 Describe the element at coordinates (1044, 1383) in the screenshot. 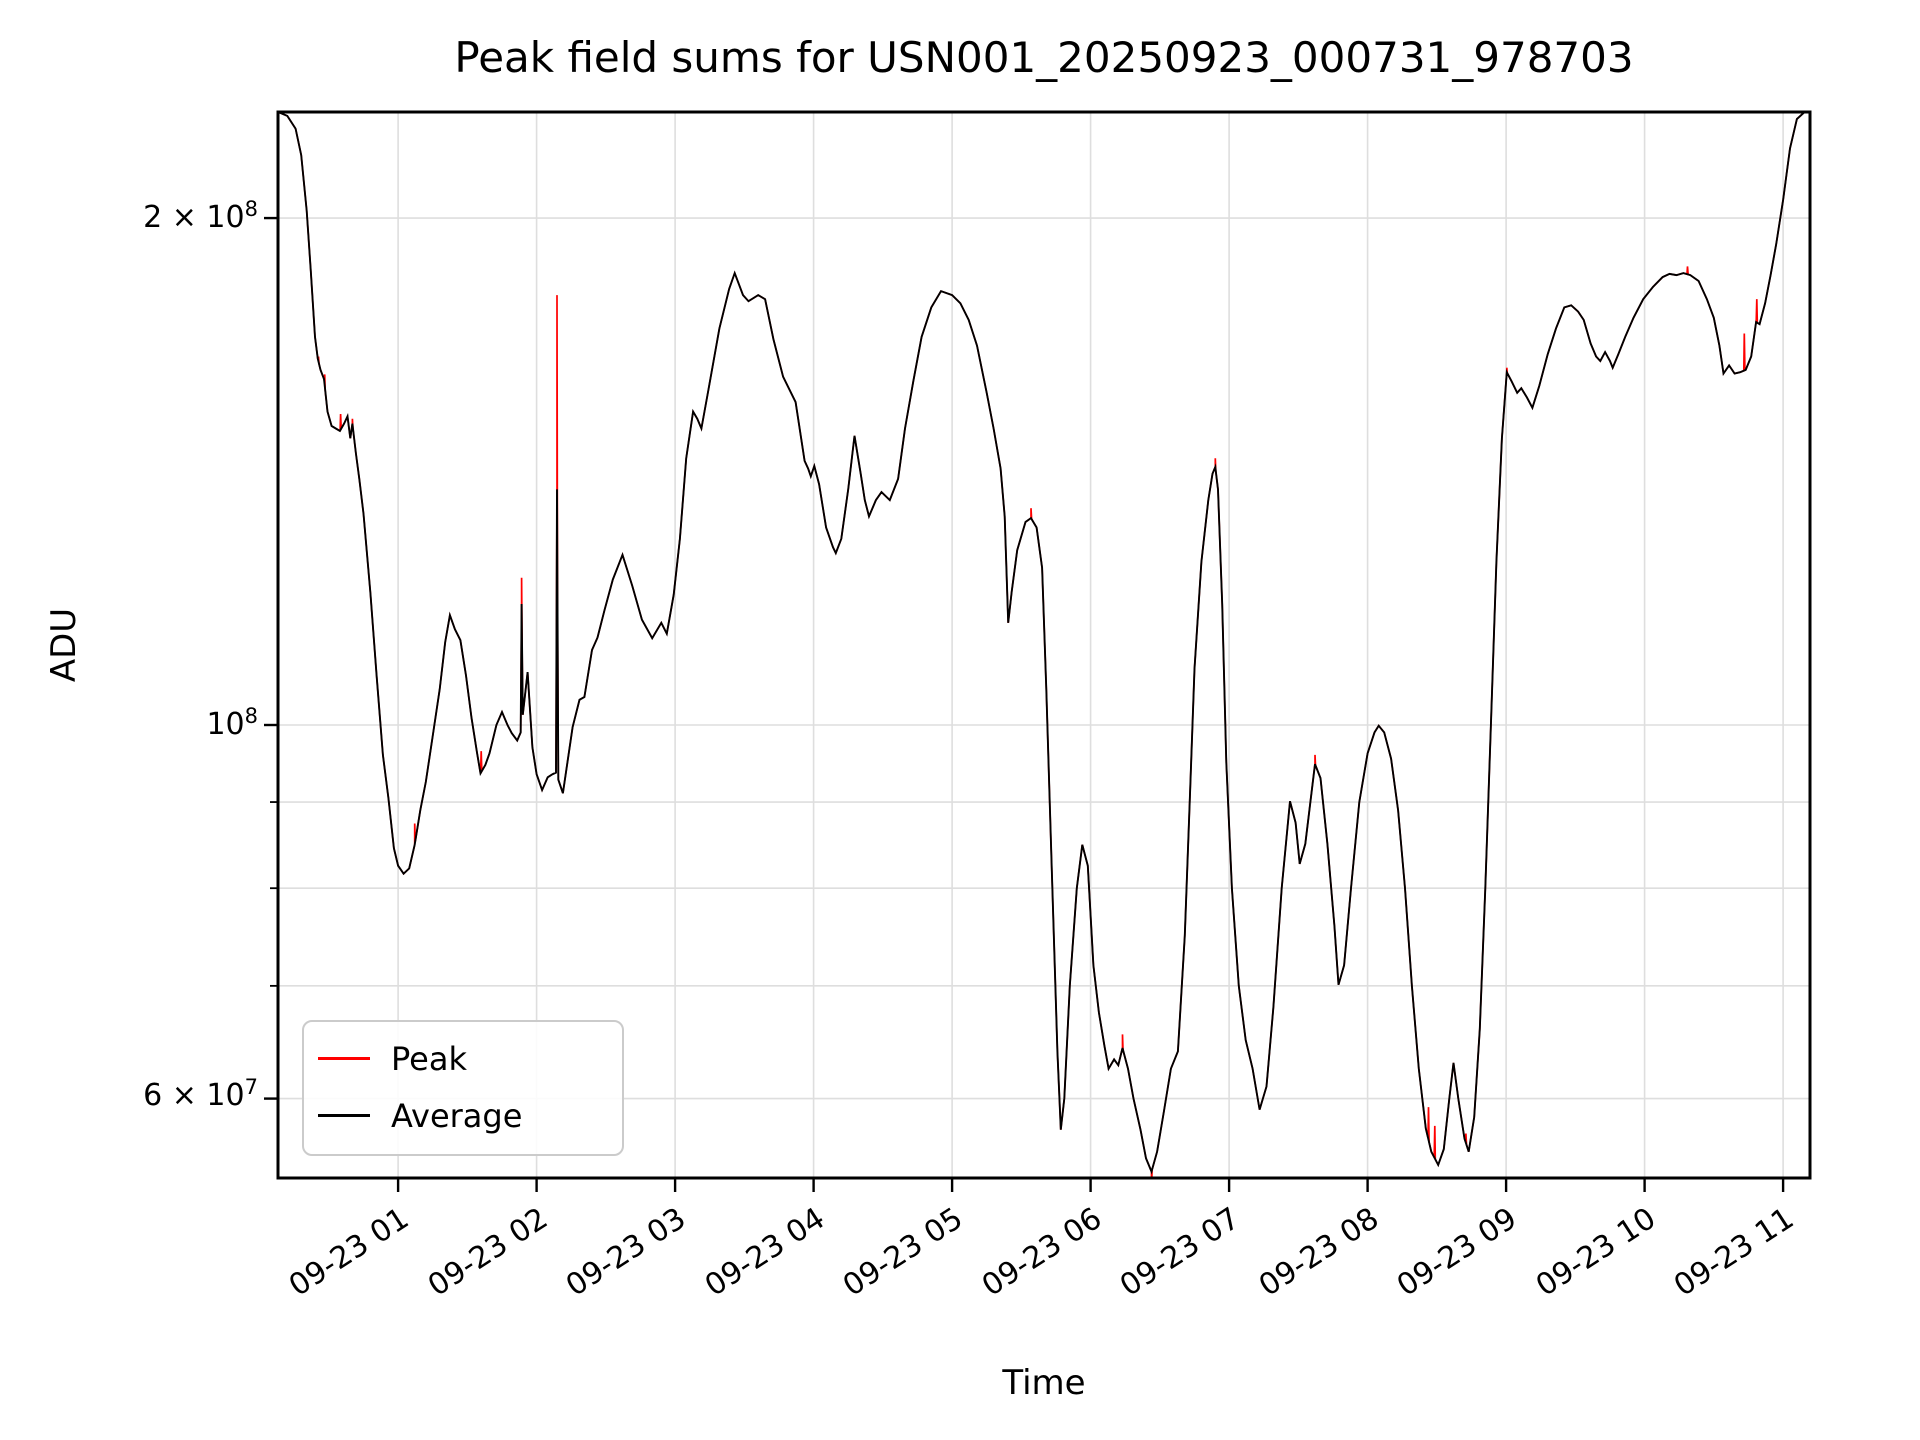

I see `x-axis-label: Time` at that location.